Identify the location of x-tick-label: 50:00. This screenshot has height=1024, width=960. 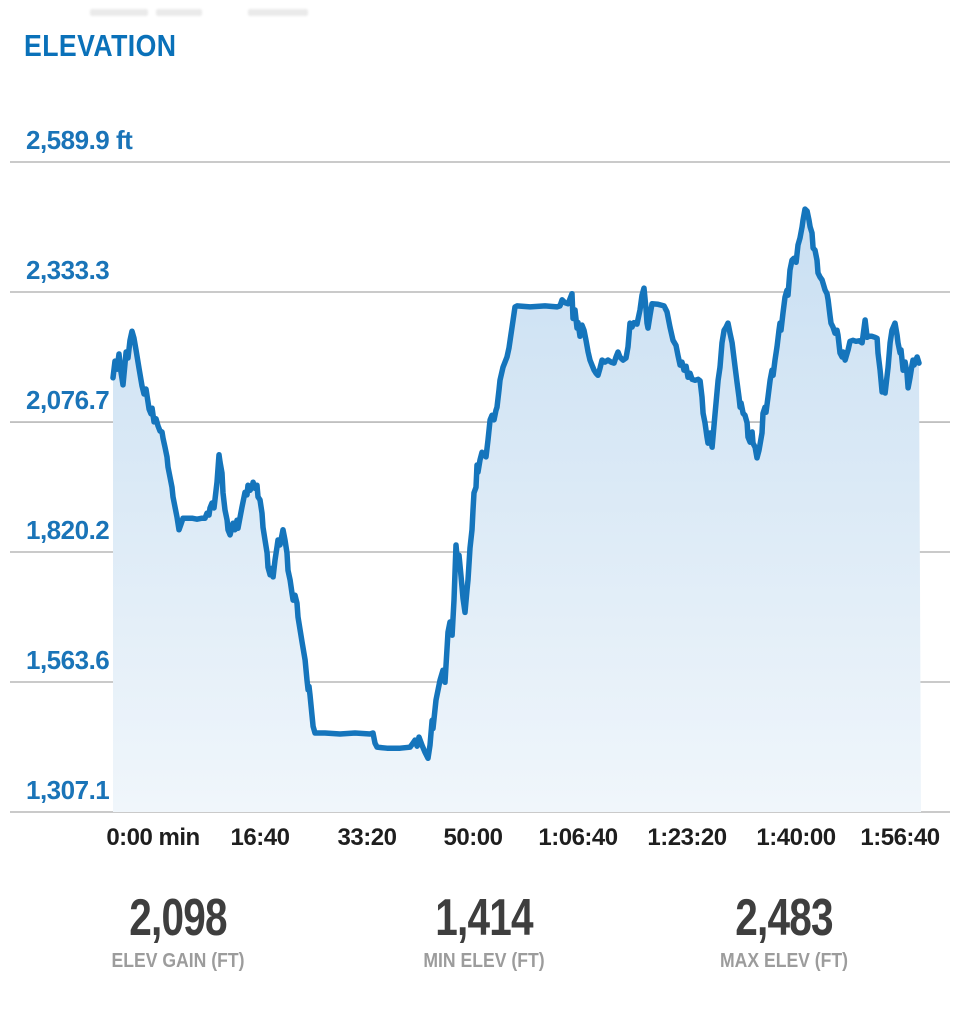
(473, 837).